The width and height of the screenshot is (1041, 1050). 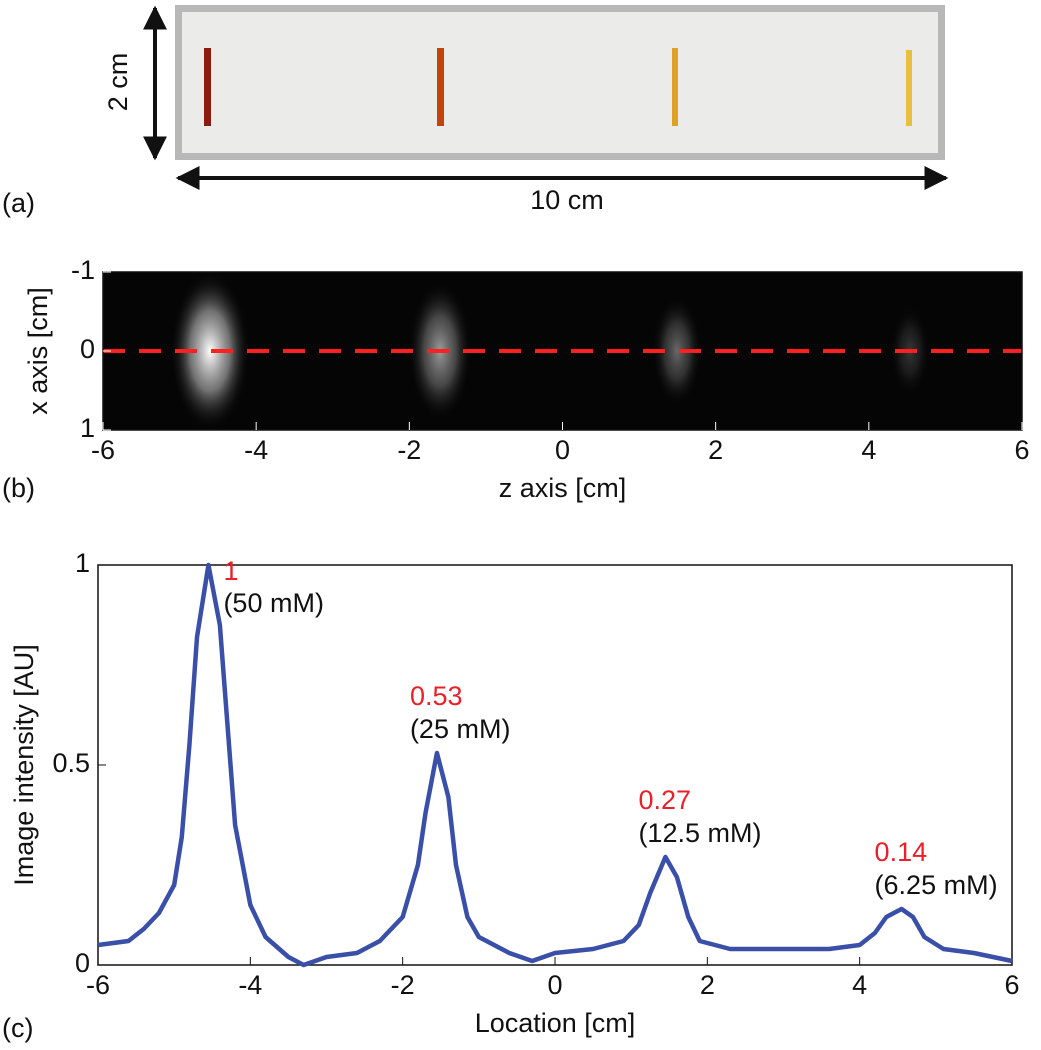 What do you see at coordinates (83, 270) in the screenshot?
I see `y-tick-label: -1` at bounding box center [83, 270].